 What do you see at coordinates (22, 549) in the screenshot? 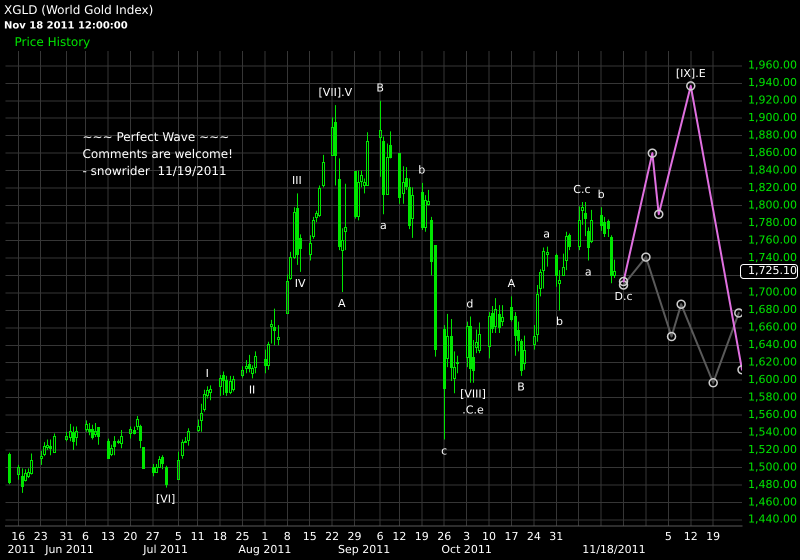
I see `x2-tick-label: 2011` at bounding box center [22, 549].